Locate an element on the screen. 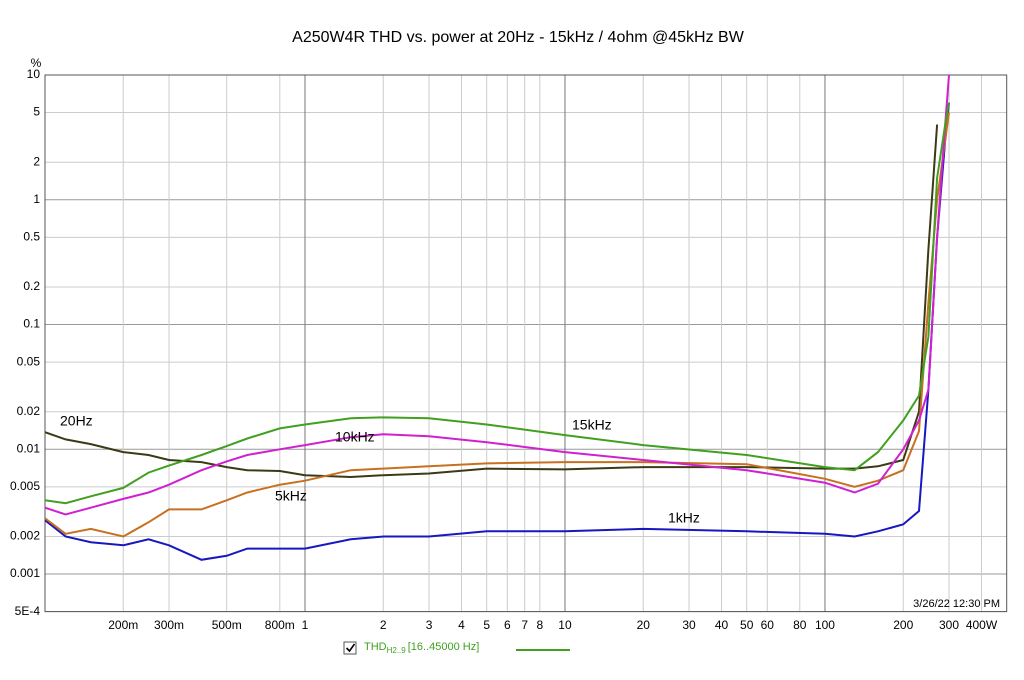  legend-label-main: THD is located at coordinates (375, 647).